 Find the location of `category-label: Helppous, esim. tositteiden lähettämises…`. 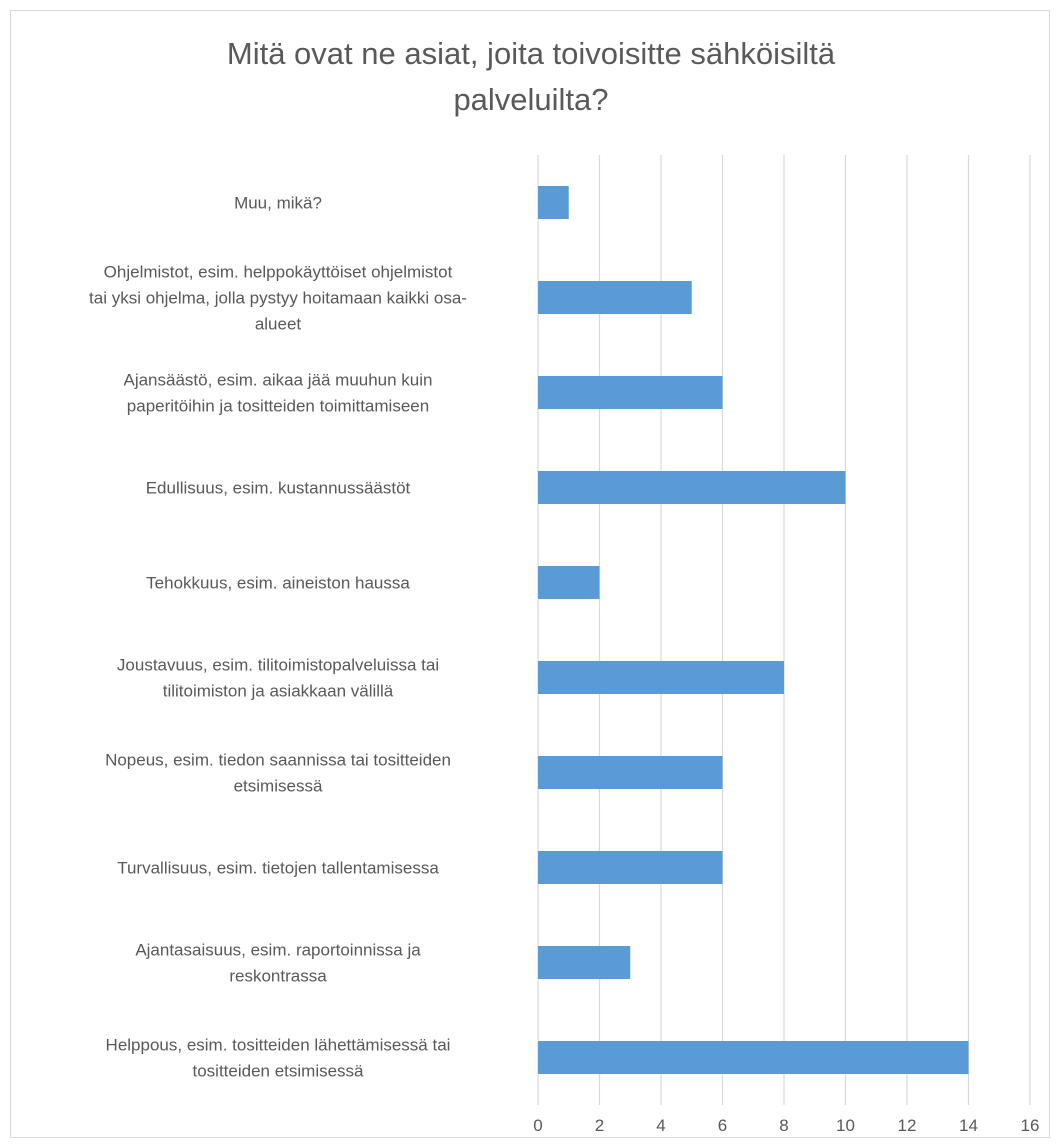

category-label: Helppous, esim. tositteiden lähettämises… is located at coordinates (278, 1058).